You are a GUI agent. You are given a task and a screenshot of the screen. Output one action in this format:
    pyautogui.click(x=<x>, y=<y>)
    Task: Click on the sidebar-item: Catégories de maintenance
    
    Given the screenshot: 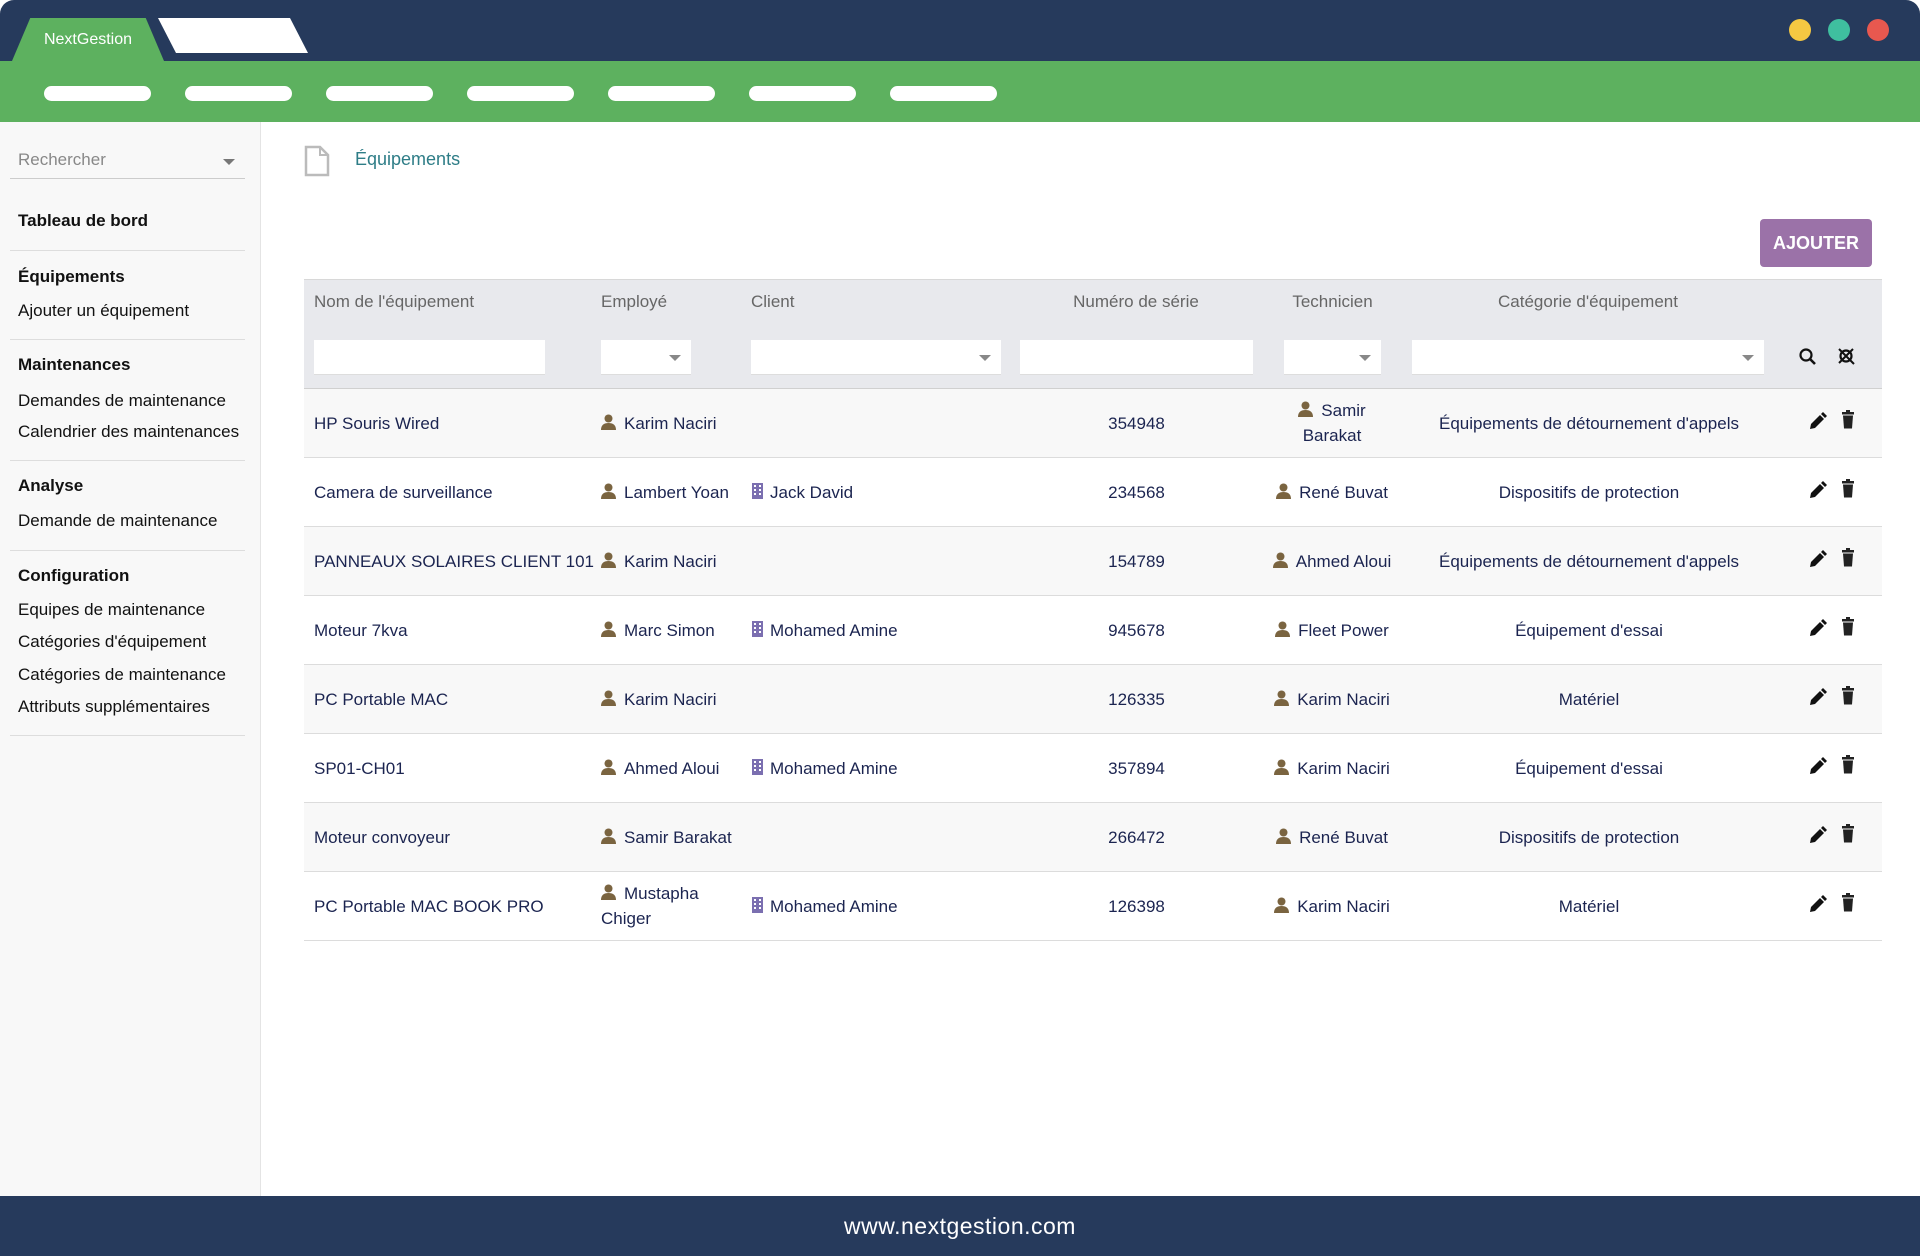 What is the action you would take?
    pyautogui.click(x=122, y=674)
    